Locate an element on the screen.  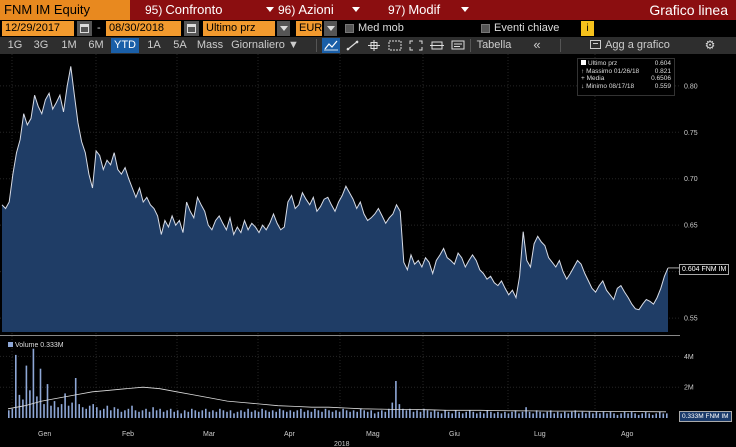
line-chart-icon is located at coordinates (331, 45).